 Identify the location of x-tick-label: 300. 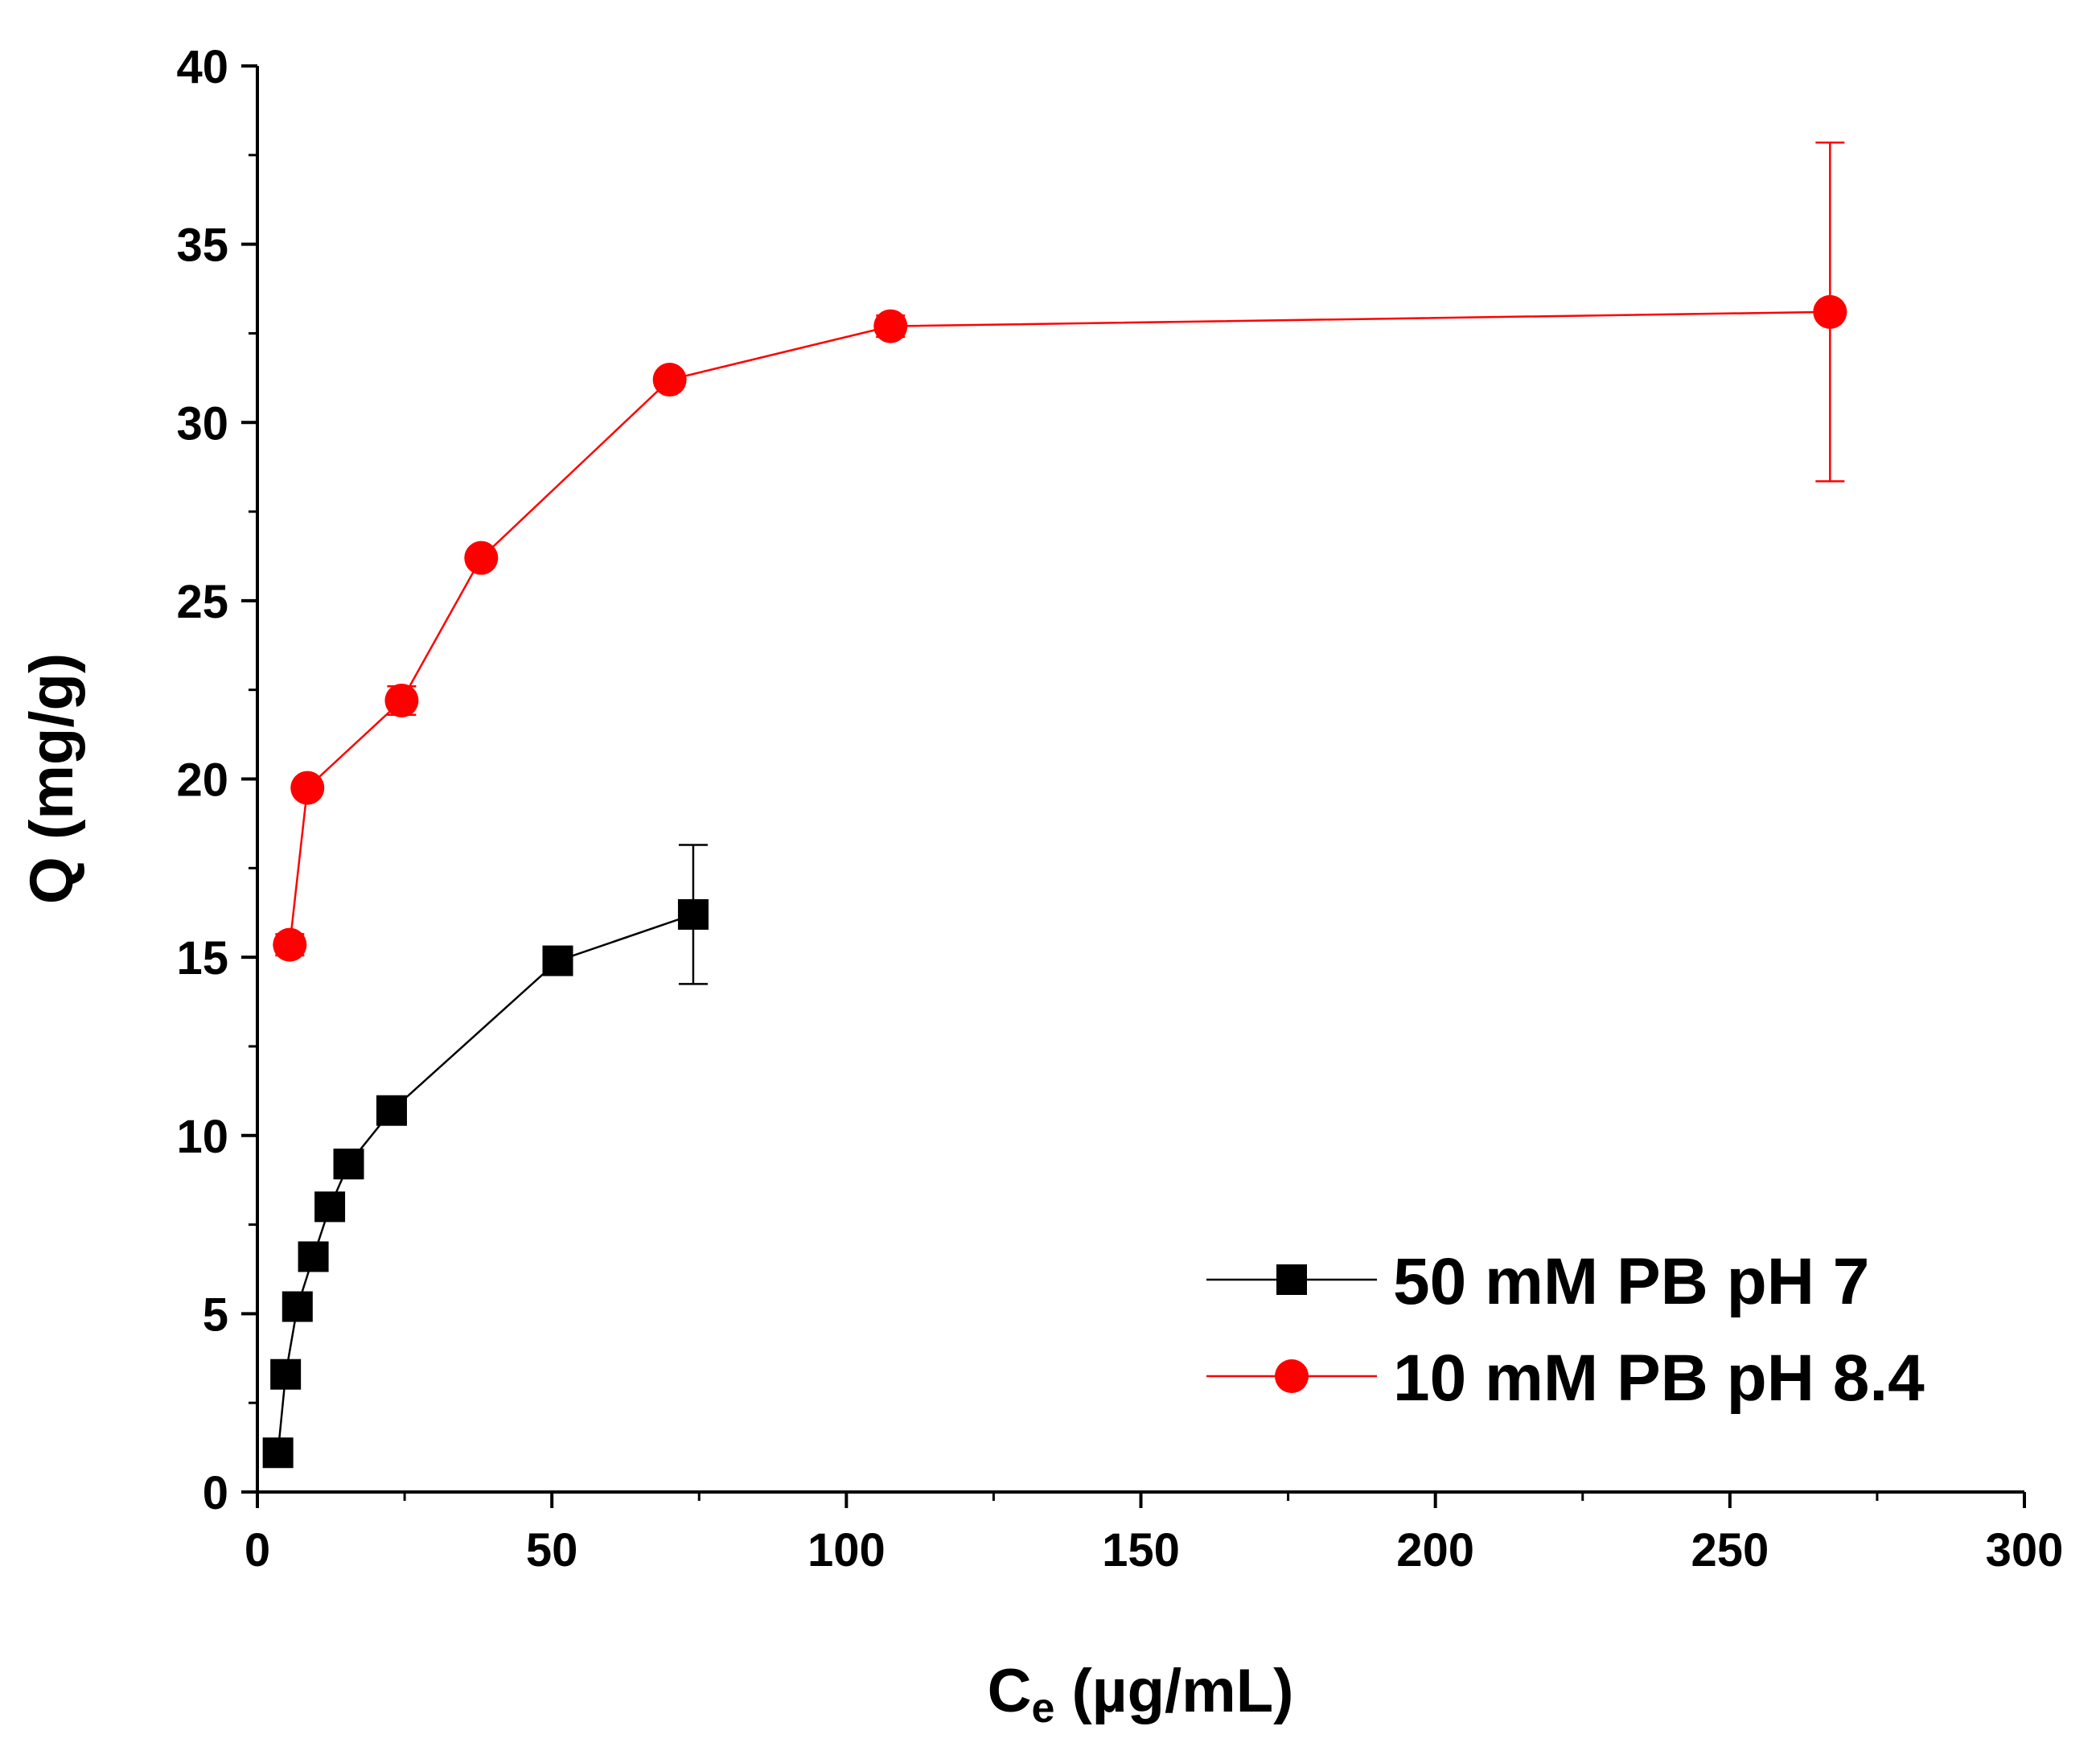
(2025, 1550).